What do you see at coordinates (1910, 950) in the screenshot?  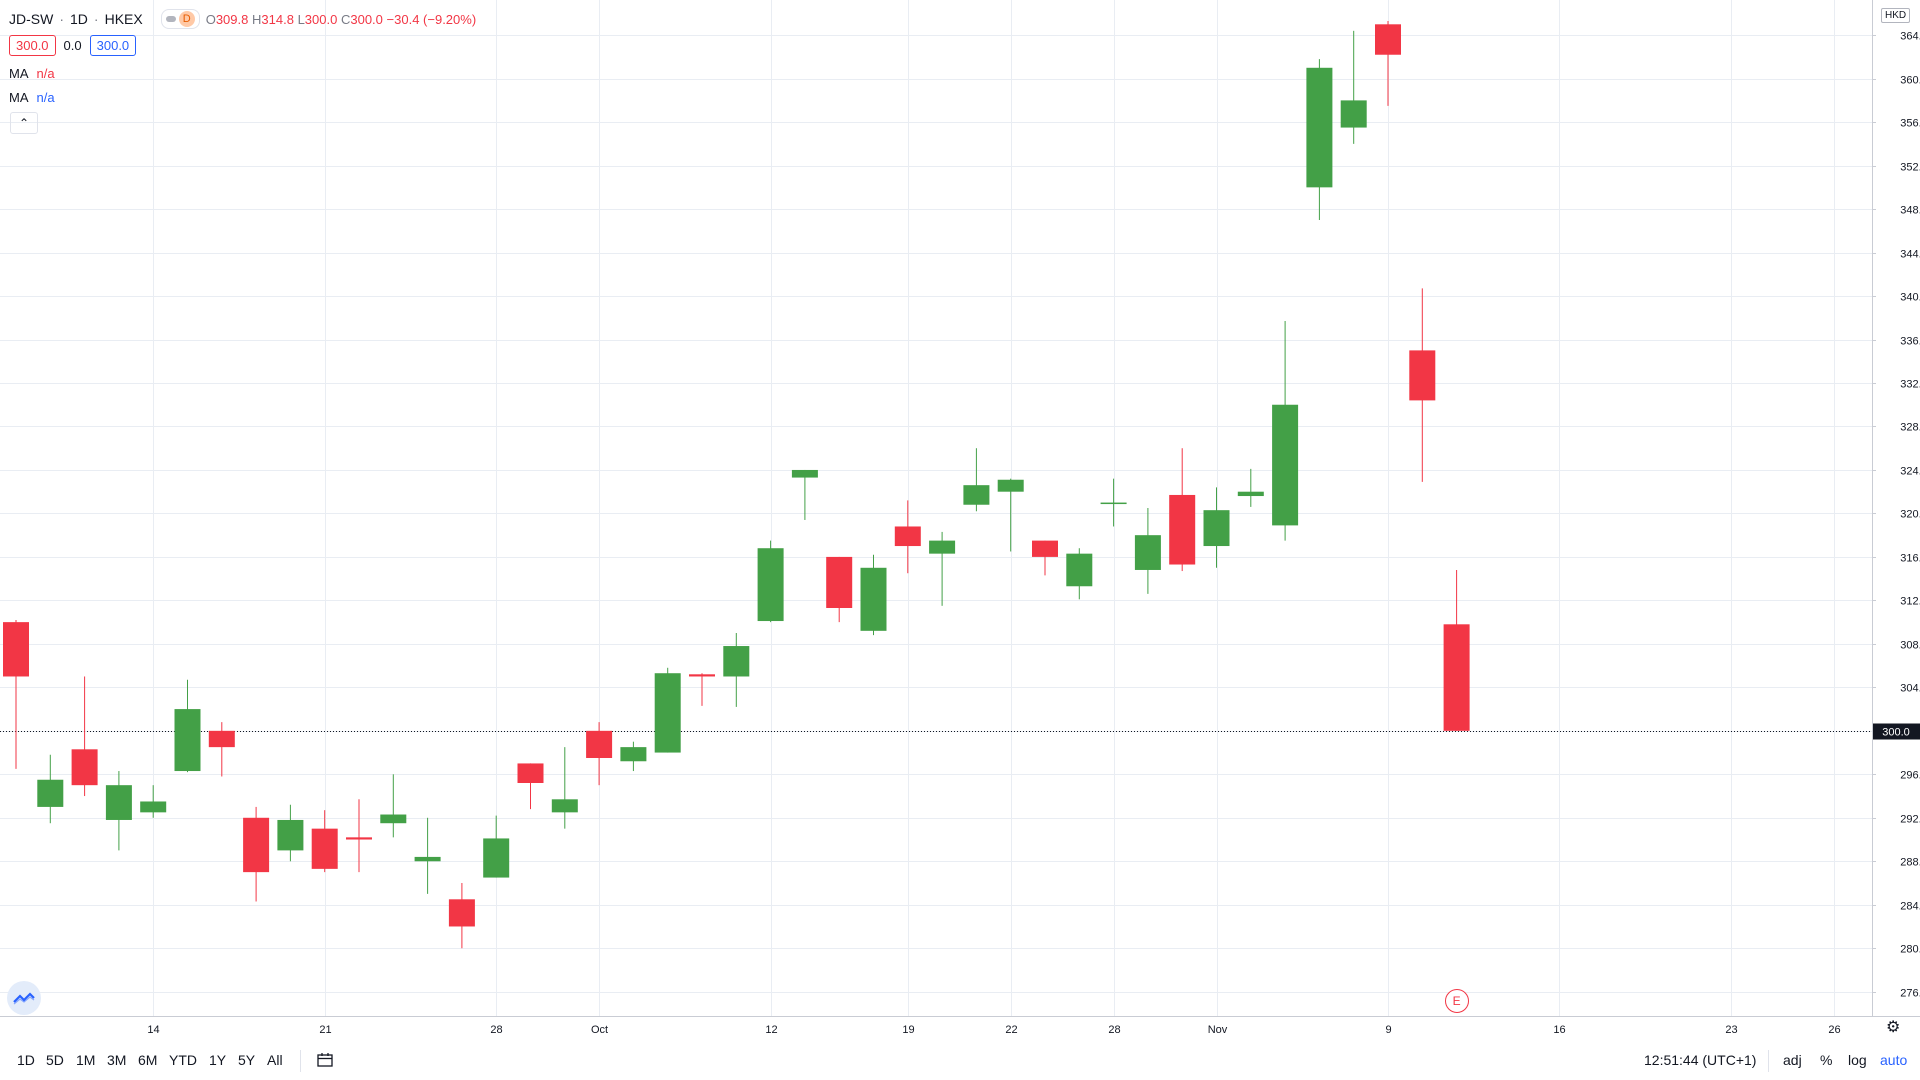 I see `y-tick-label: 280.0` at bounding box center [1910, 950].